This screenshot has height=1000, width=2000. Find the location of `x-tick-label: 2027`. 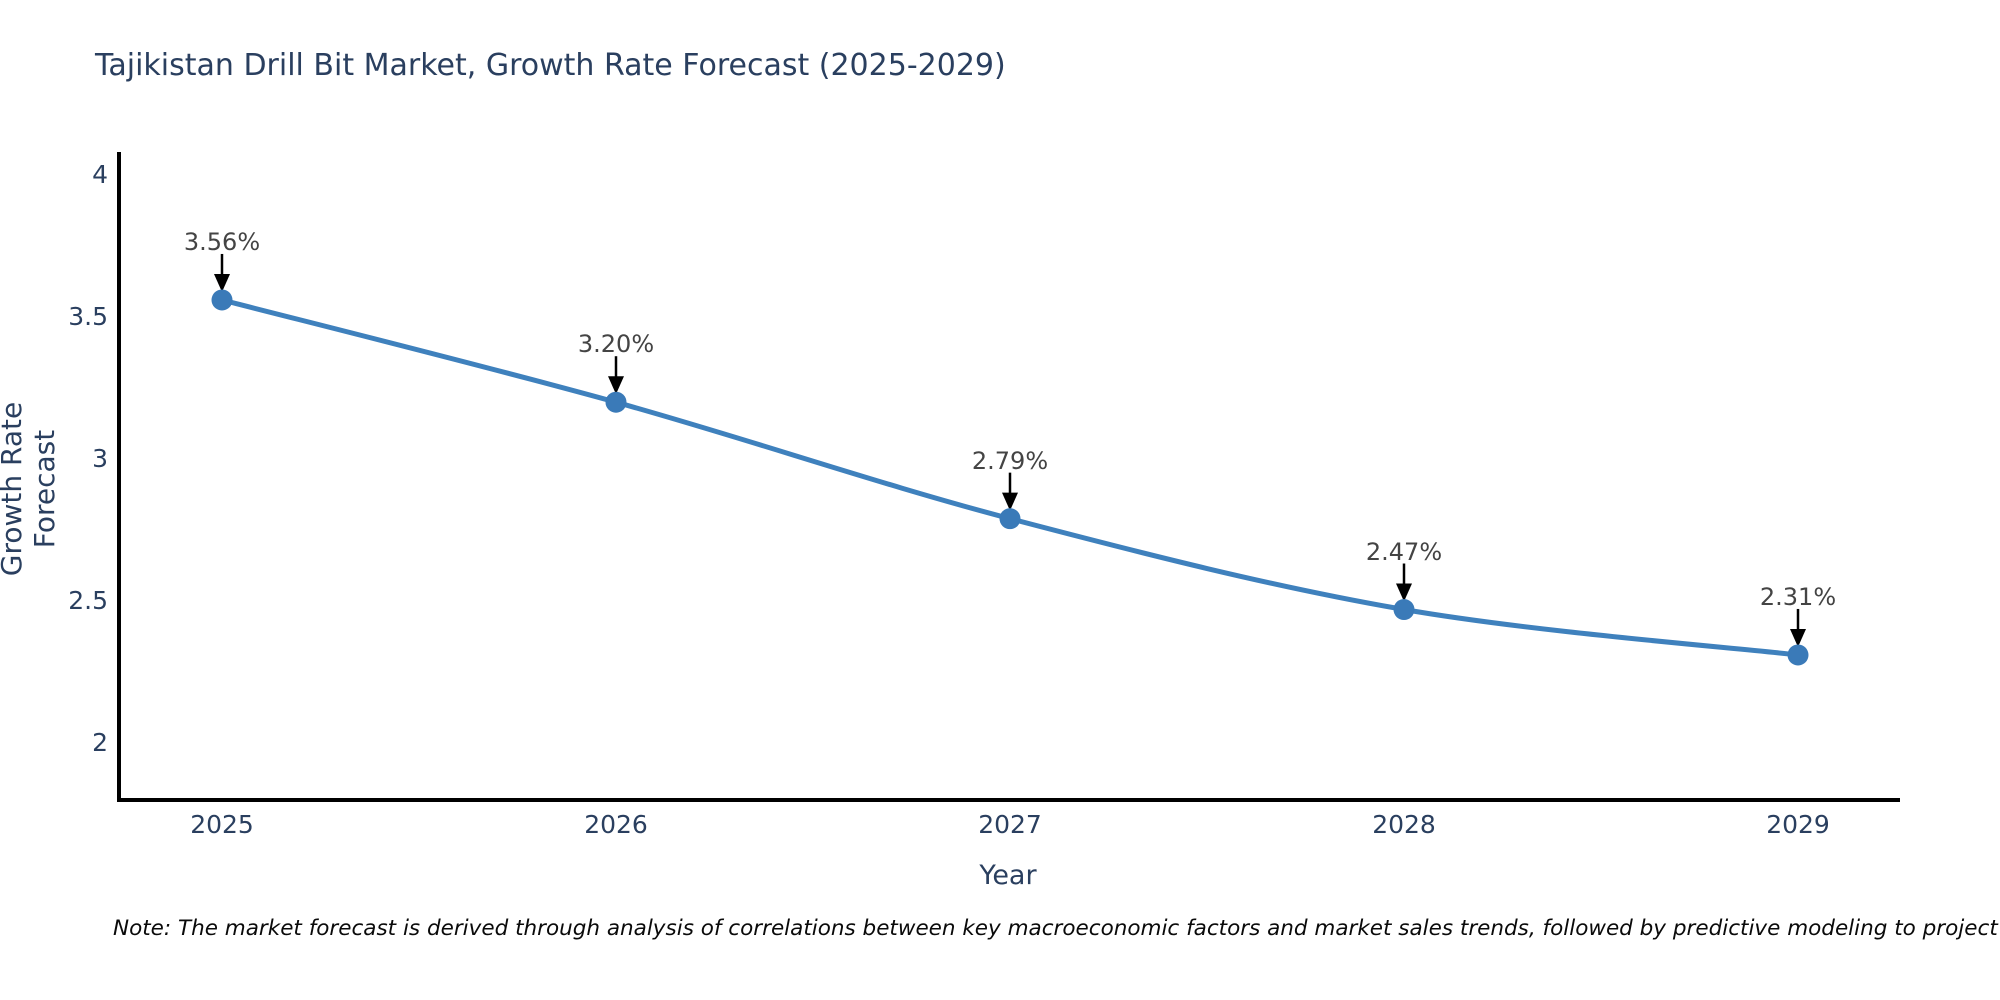

x-tick-label: 2027 is located at coordinates (1010, 824).